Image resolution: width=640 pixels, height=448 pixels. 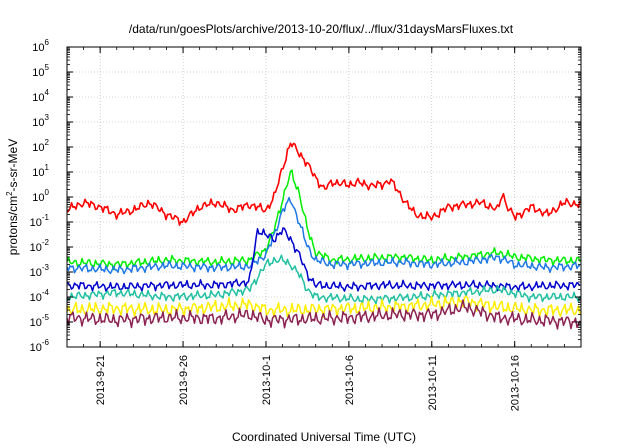 I want to click on y-tick-label: 10⁴, so click(x=40, y=96).